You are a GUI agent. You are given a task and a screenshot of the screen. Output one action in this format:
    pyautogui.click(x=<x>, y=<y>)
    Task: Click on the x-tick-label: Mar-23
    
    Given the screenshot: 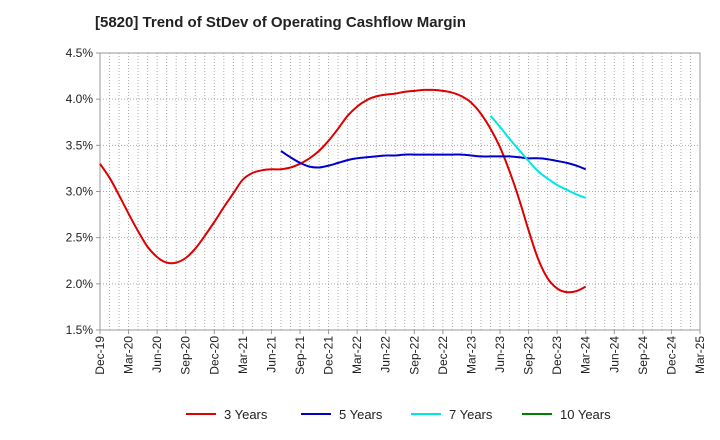 What is the action you would take?
    pyautogui.click(x=471, y=355)
    